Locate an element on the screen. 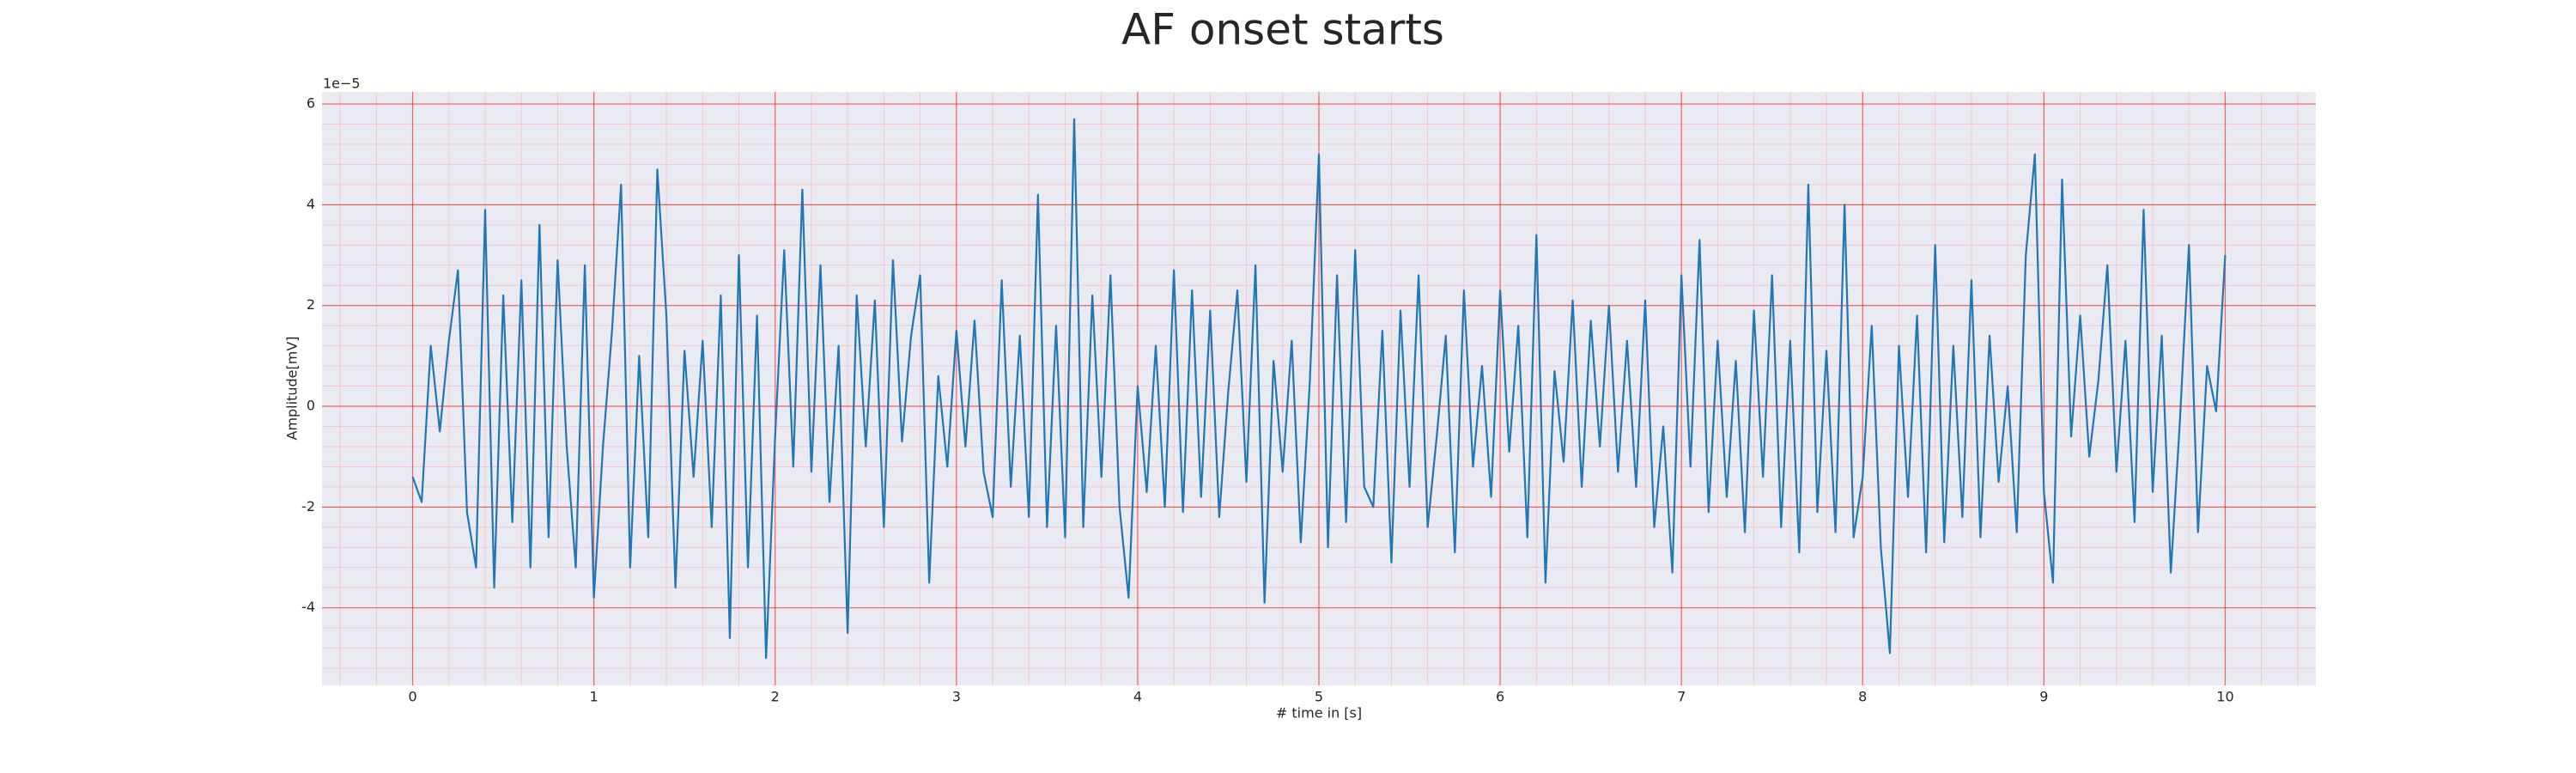 Image resolution: width=2576 pixels, height=773 pixels. chart-title: AF onset starts is located at coordinates (1283, 30).